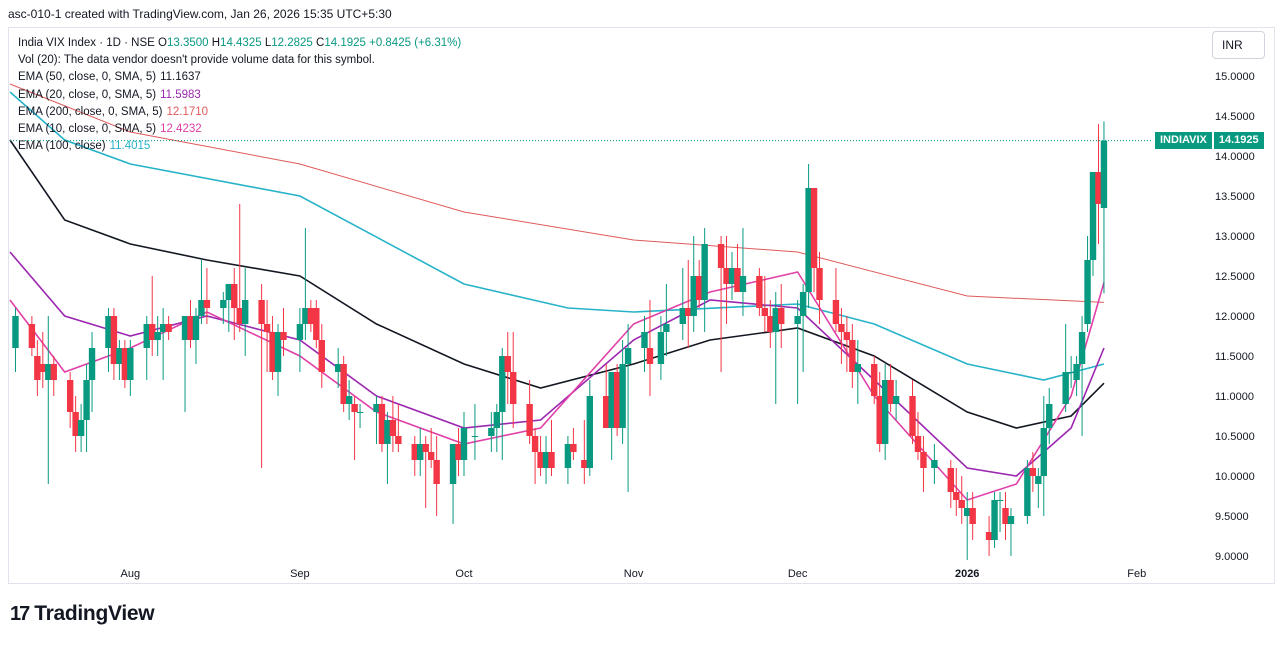 Image resolution: width=1281 pixels, height=646 pixels. I want to click on close-label: C, so click(320, 43).